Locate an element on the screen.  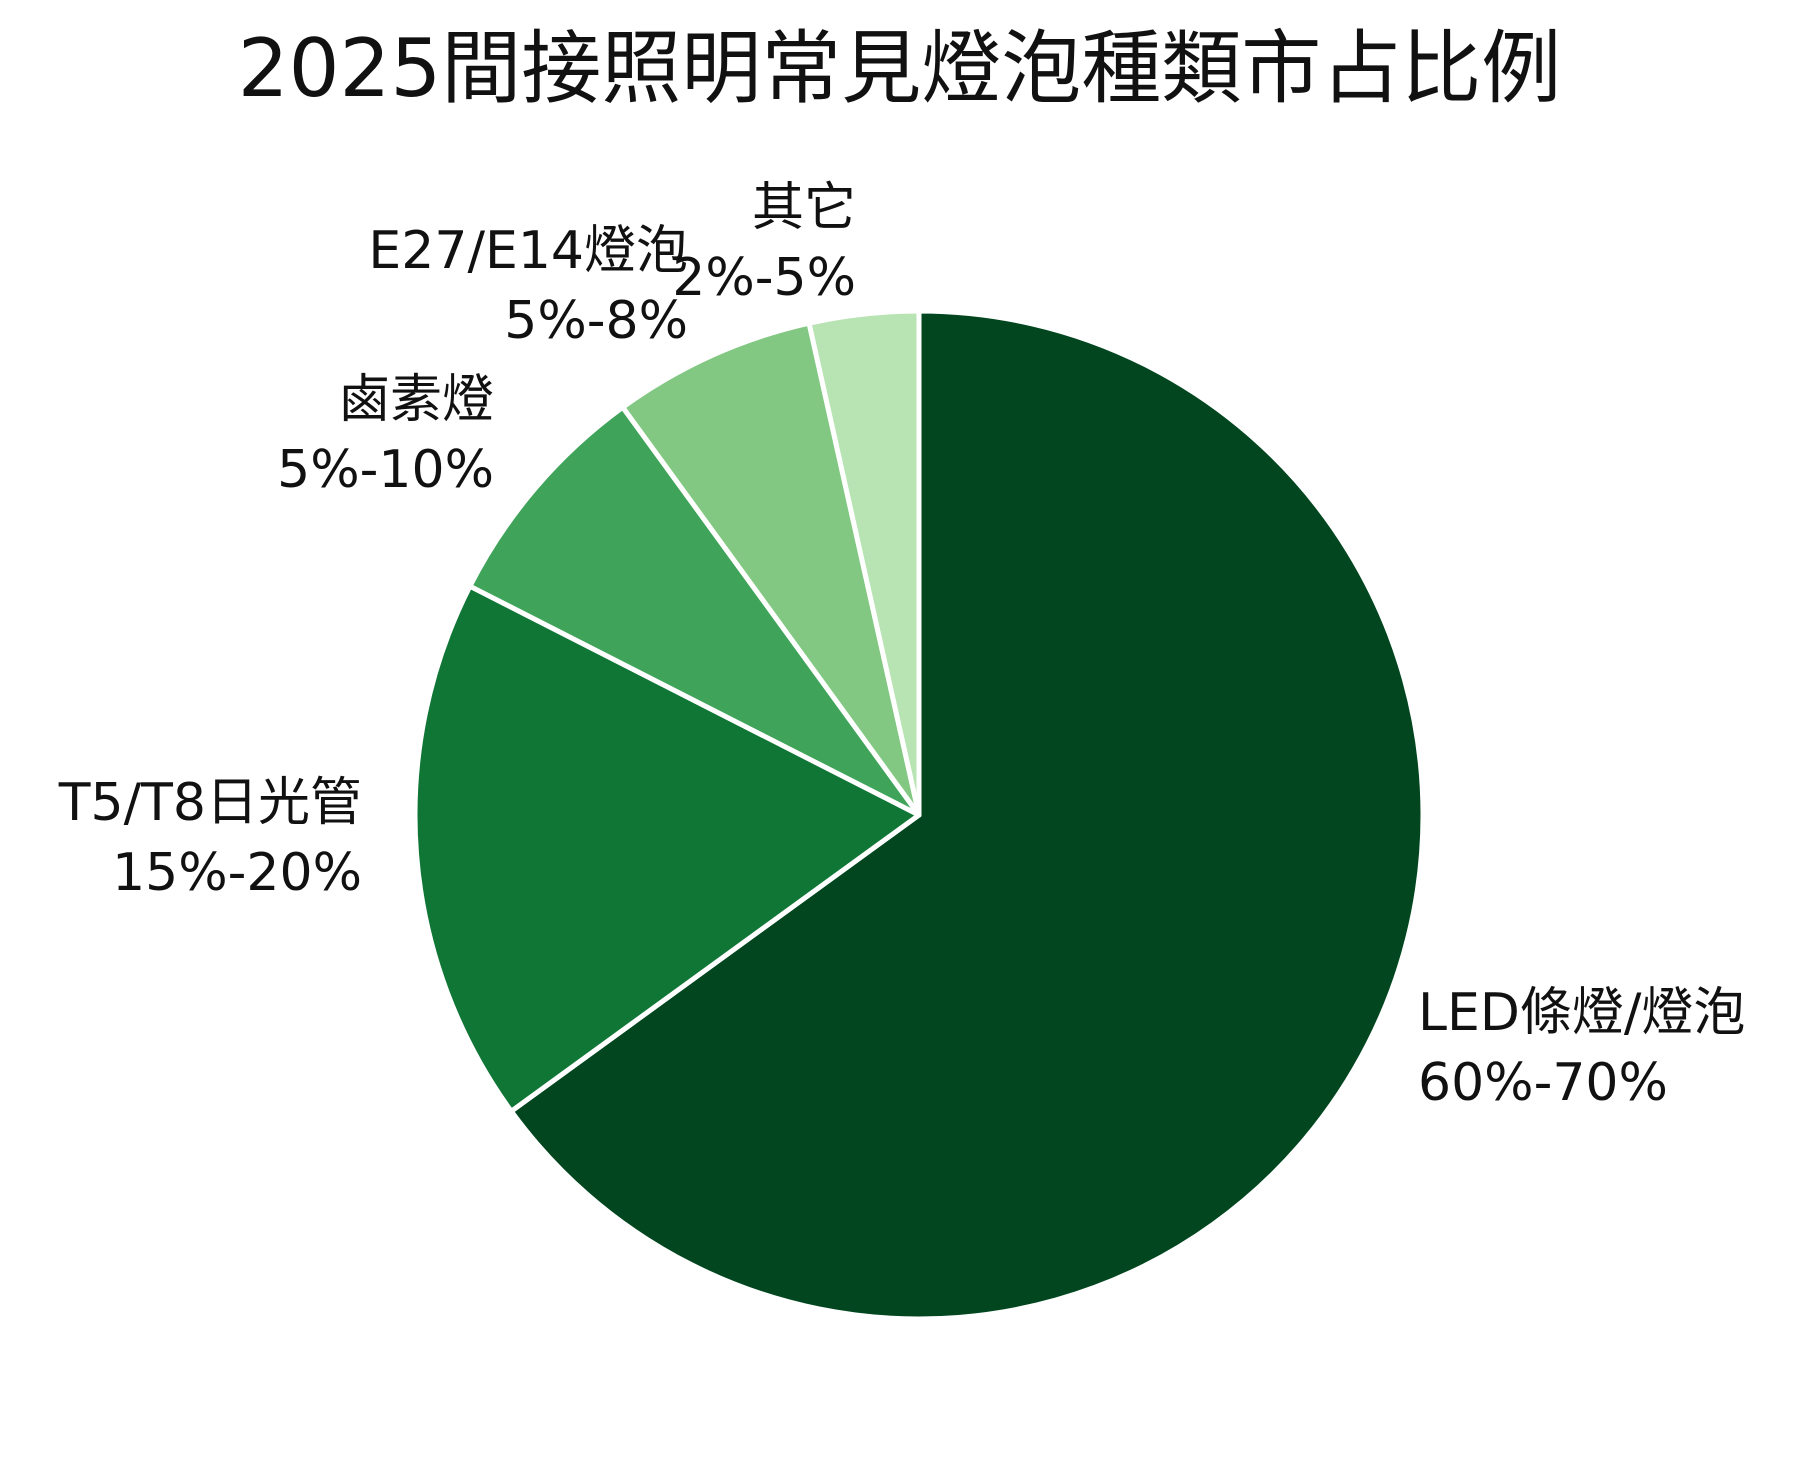
slice-label: 其它 is located at coordinates (804, 208).